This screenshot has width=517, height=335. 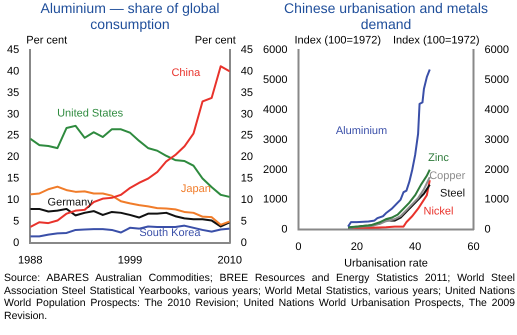 I want to click on series-label: South Korea, so click(x=170, y=233).